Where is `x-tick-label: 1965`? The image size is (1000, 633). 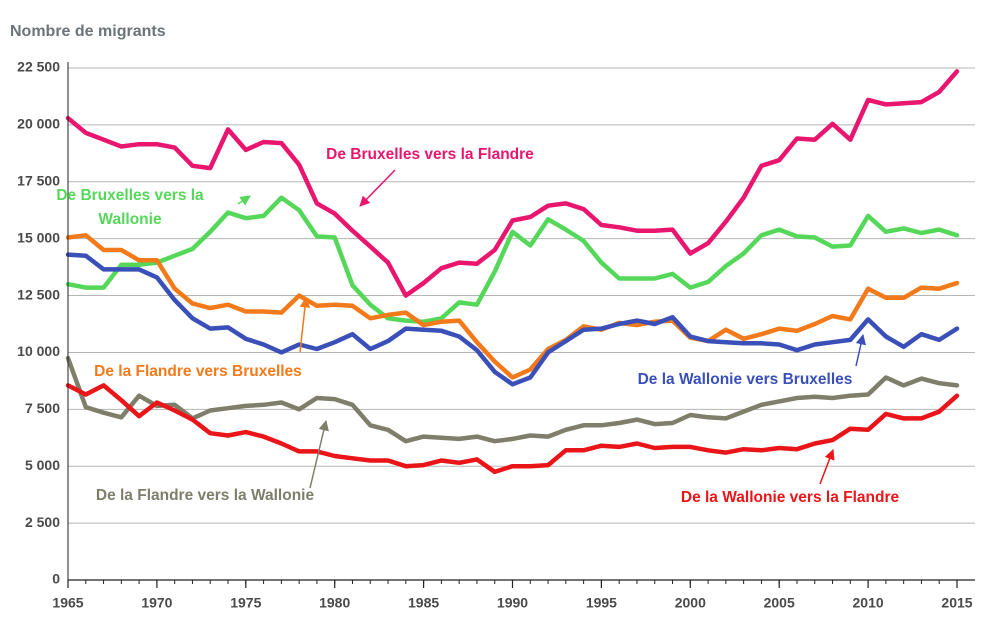
x-tick-label: 1965 is located at coordinates (67, 603).